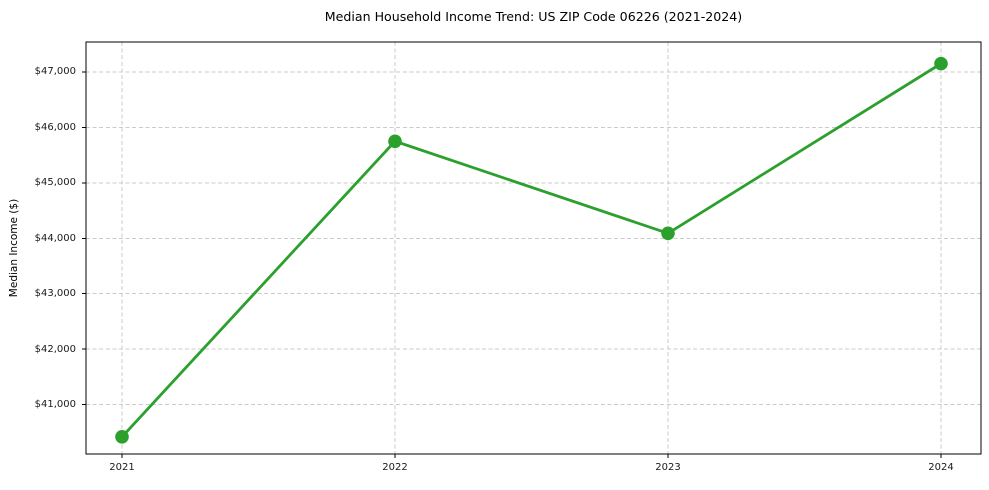  I want to click on y-tick-label: $44,000, so click(55, 238).